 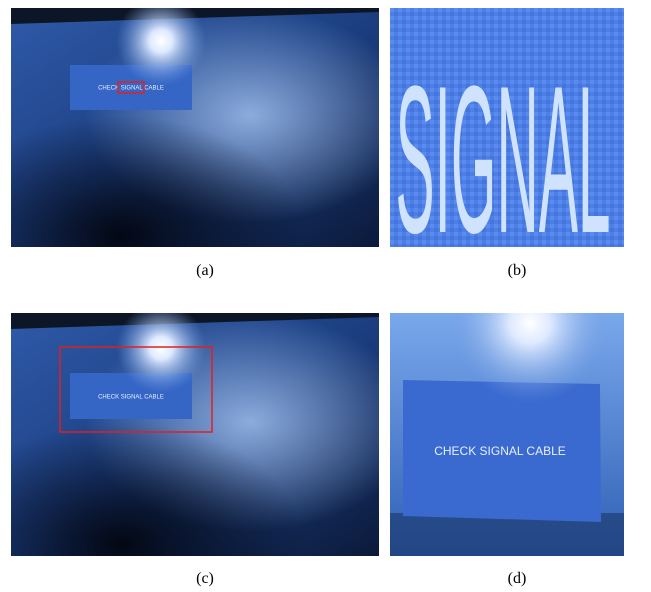 I want to click on caption: (c), so click(x=205, y=578).